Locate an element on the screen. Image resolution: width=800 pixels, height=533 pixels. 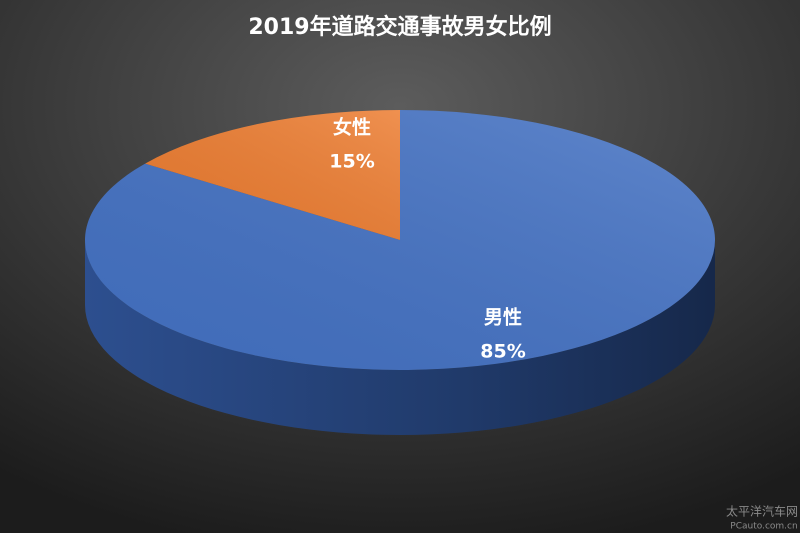
watermark: 太平洋汽车网 is located at coordinates (762, 511).